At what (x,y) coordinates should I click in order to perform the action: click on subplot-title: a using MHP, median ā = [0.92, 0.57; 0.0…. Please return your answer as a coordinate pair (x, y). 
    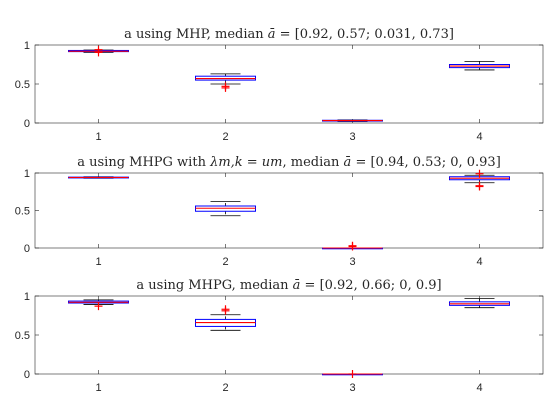
    Looking at the image, I should click on (289, 34).